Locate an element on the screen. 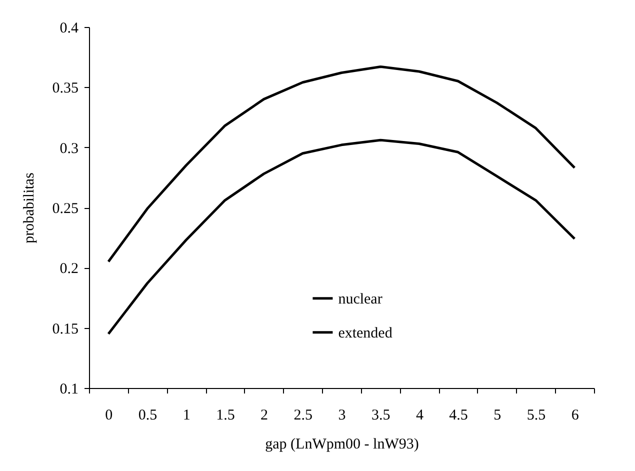 The image size is (635, 471). x-axis-title: gap (LnWpm00 - lnW93) is located at coordinates (342, 444).